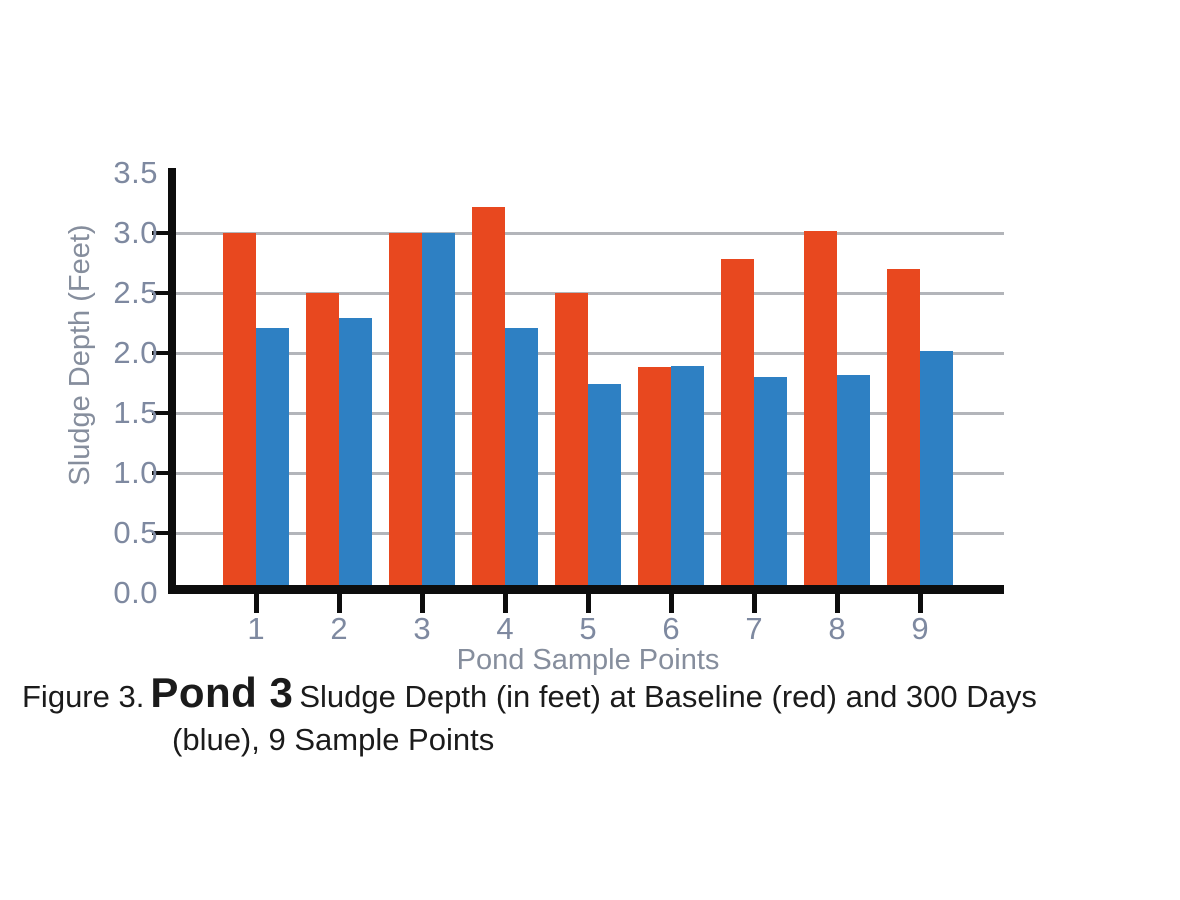 This screenshot has width=1180, height=900. I want to click on x-tick-label-5: 5, so click(588, 628).